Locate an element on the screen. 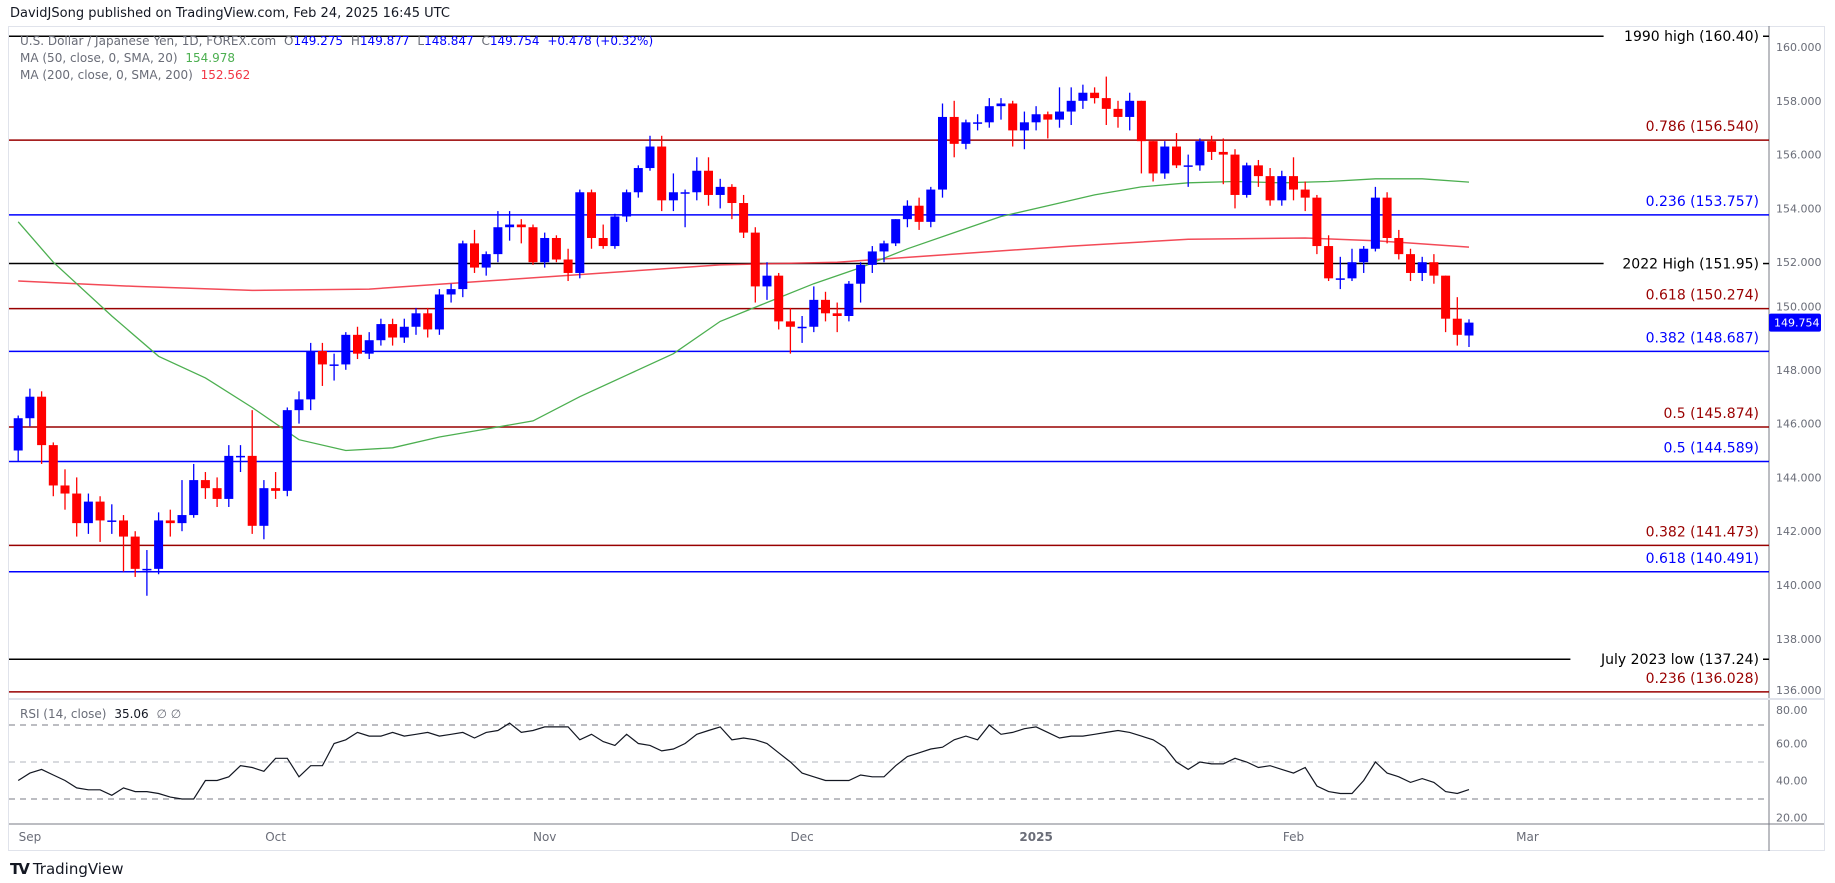  price-tick-label: 144.000 is located at coordinates (1799, 477).